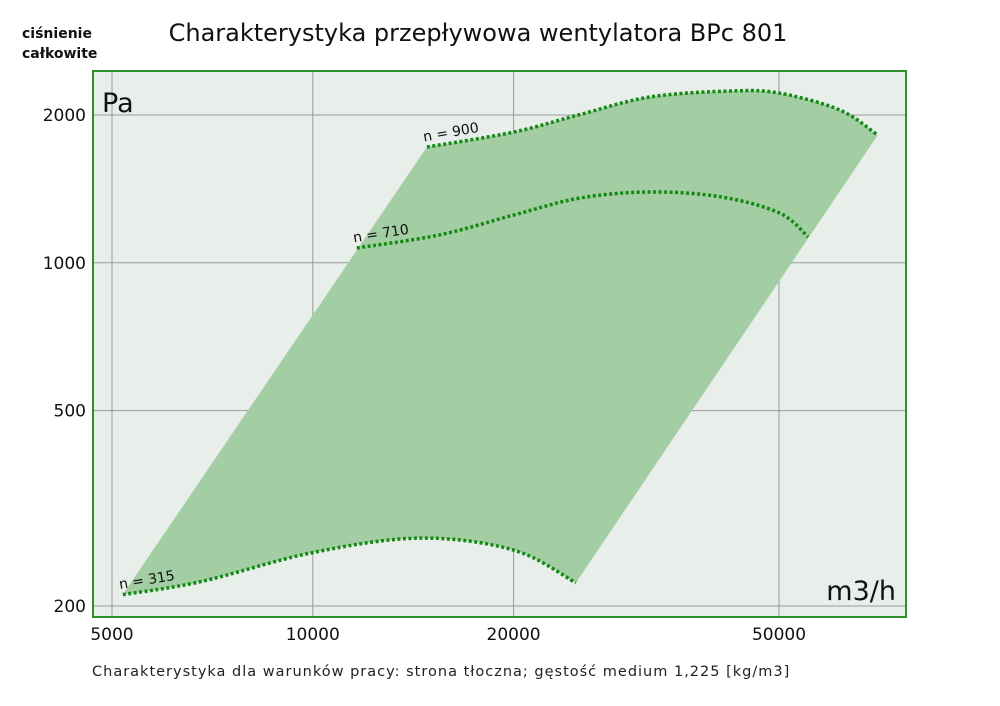 This screenshot has height=706, width=1000. Describe the element at coordinates (779, 635) in the screenshot. I see `x-tick-label: 50000` at that location.